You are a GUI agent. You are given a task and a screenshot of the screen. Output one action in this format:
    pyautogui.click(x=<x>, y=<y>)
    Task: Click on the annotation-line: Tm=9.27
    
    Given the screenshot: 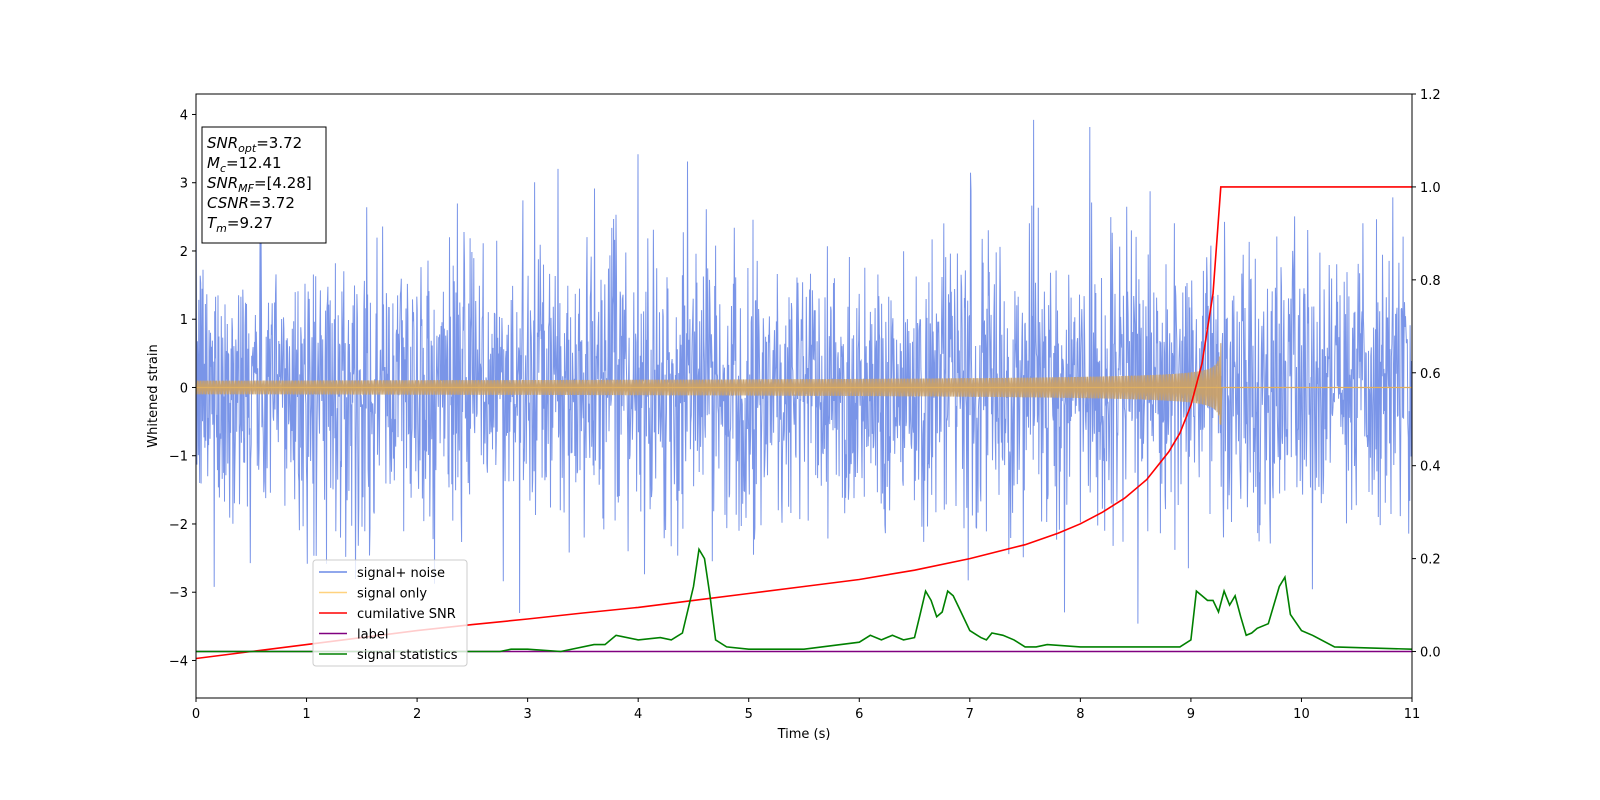 What is the action you would take?
    pyautogui.click(x=240, y=224)
    